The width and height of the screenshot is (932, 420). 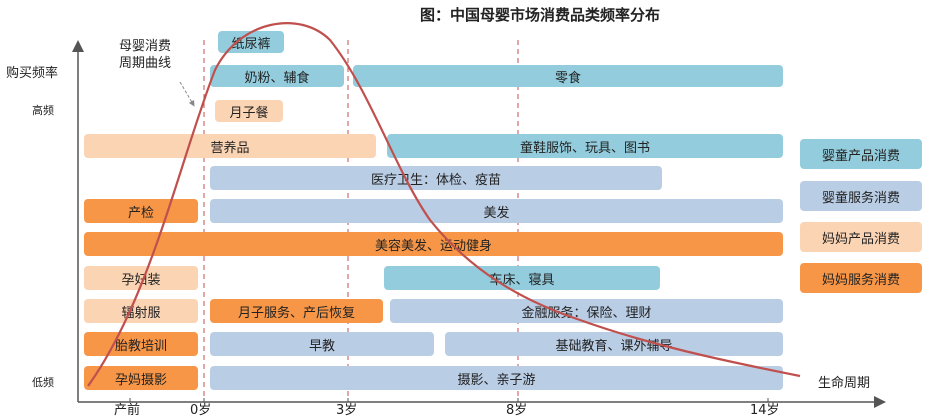 I want to click on x-axis-label: 生命周期, so click(x=844, y=383).